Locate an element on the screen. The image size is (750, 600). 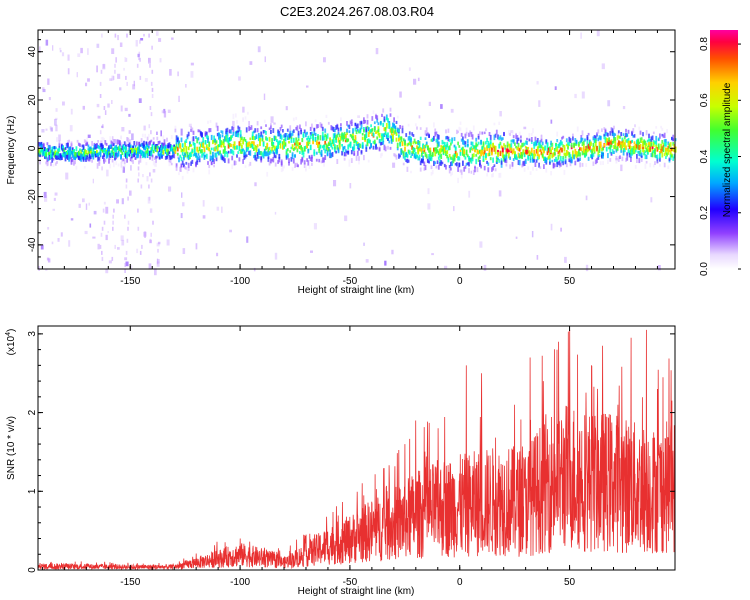
spectrogram-y-label: Frequency (Hz) is located at coordinates (11, 150).